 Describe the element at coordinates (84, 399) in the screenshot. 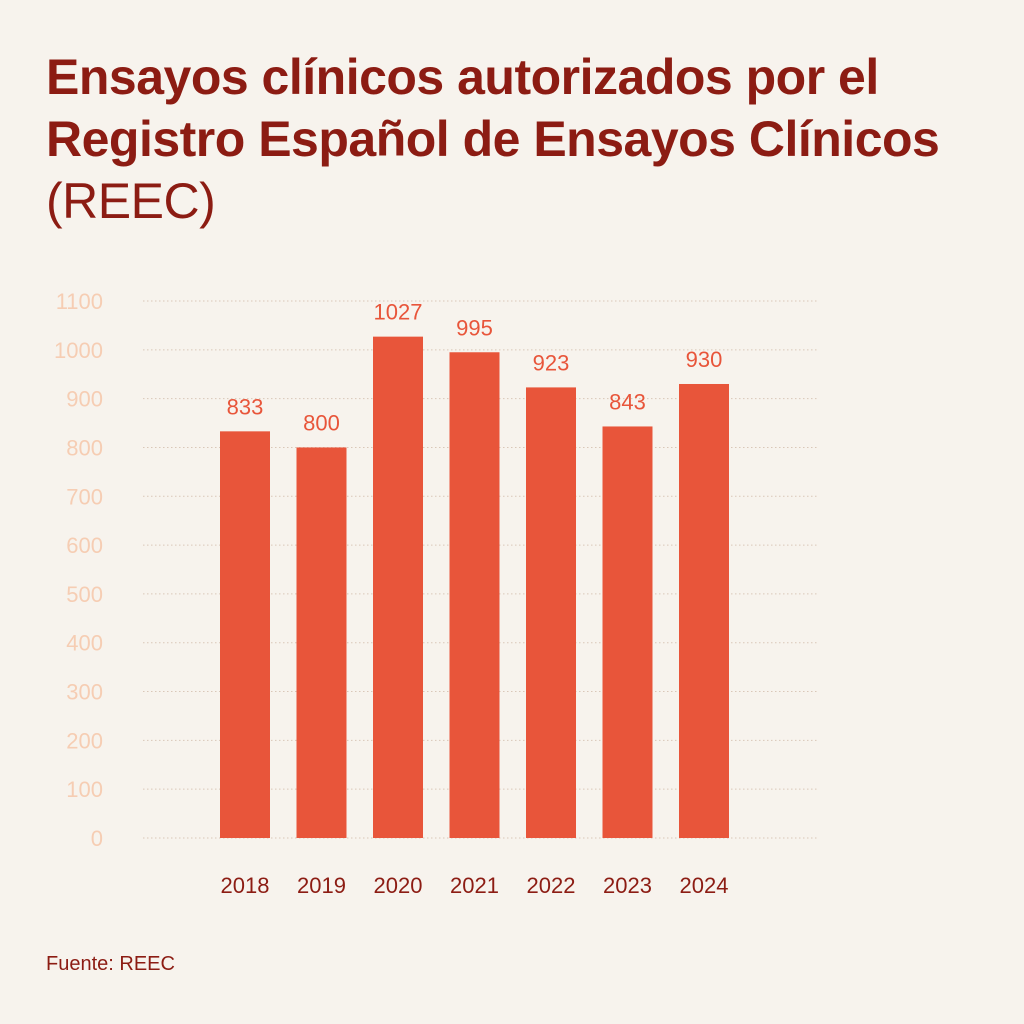

I see `y-tick-label: 900` at that location.